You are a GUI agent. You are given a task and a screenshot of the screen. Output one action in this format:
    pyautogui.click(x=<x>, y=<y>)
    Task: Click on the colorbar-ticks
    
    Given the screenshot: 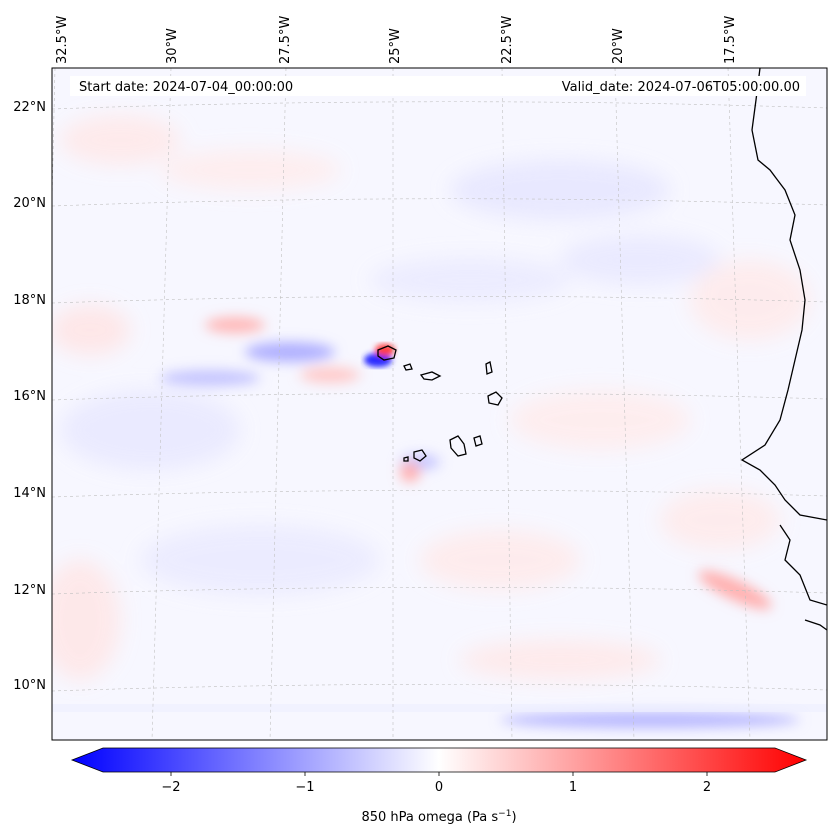 What is the action you would take?
    pyautogui.click(x=439, y=774)
    